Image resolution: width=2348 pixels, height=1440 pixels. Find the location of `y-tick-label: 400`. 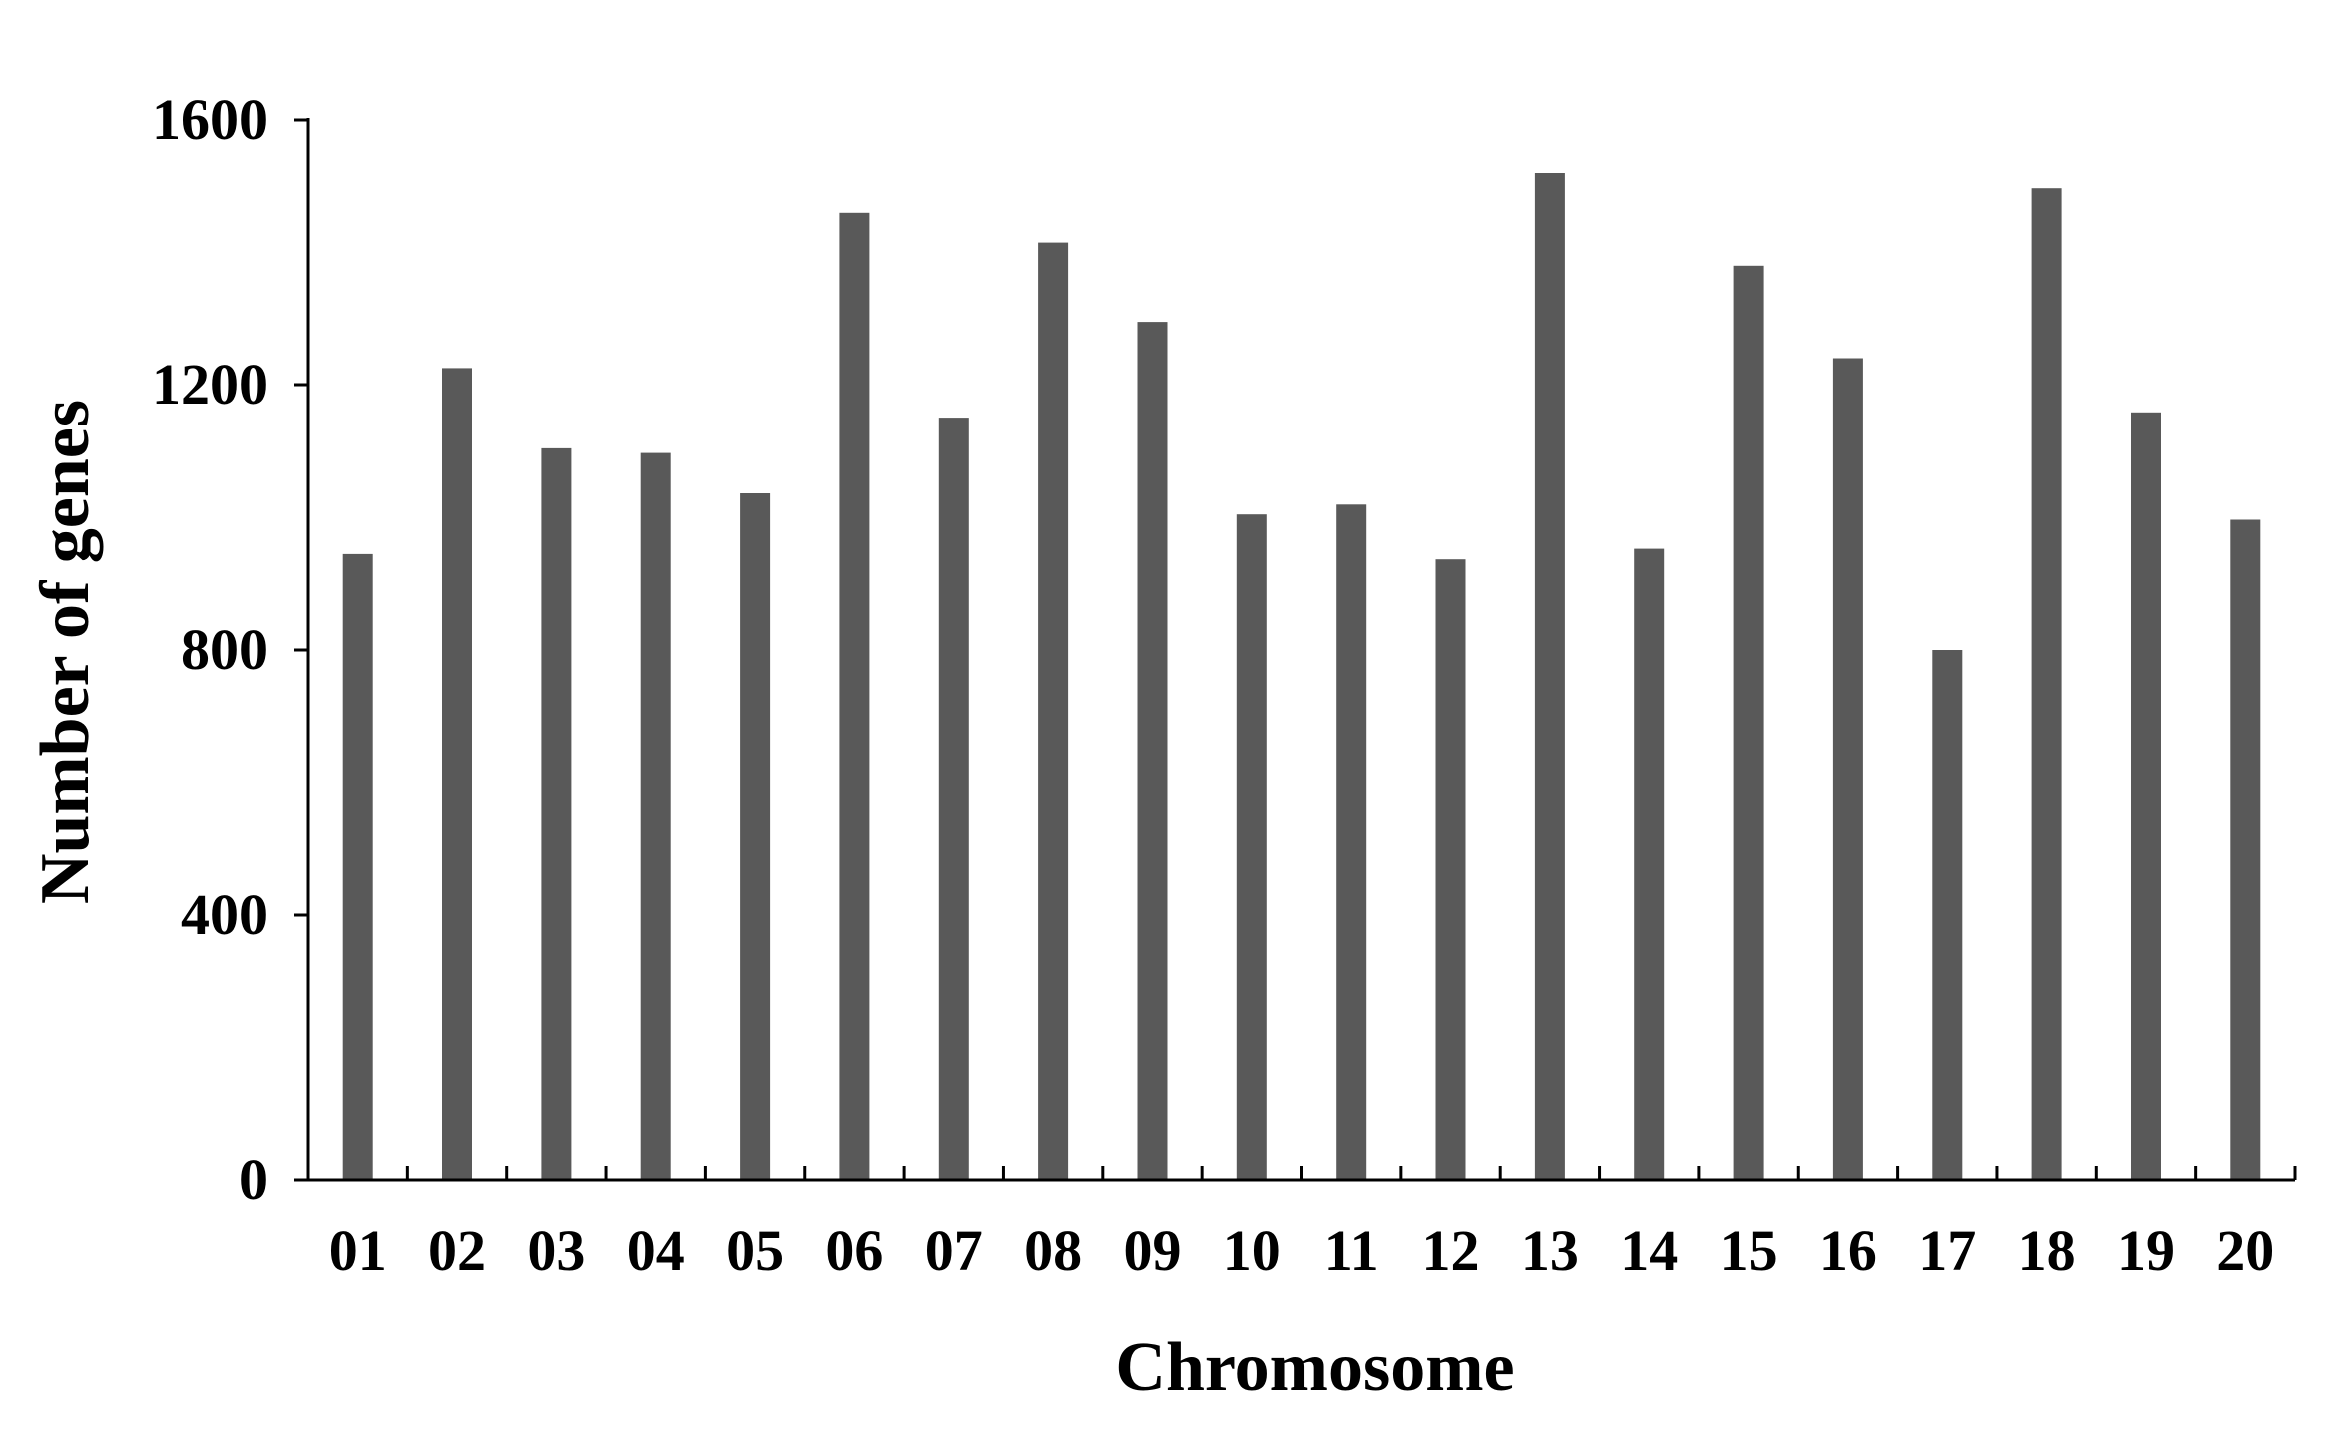

y-tick-label: 400 is located at coordinates (224, 914).